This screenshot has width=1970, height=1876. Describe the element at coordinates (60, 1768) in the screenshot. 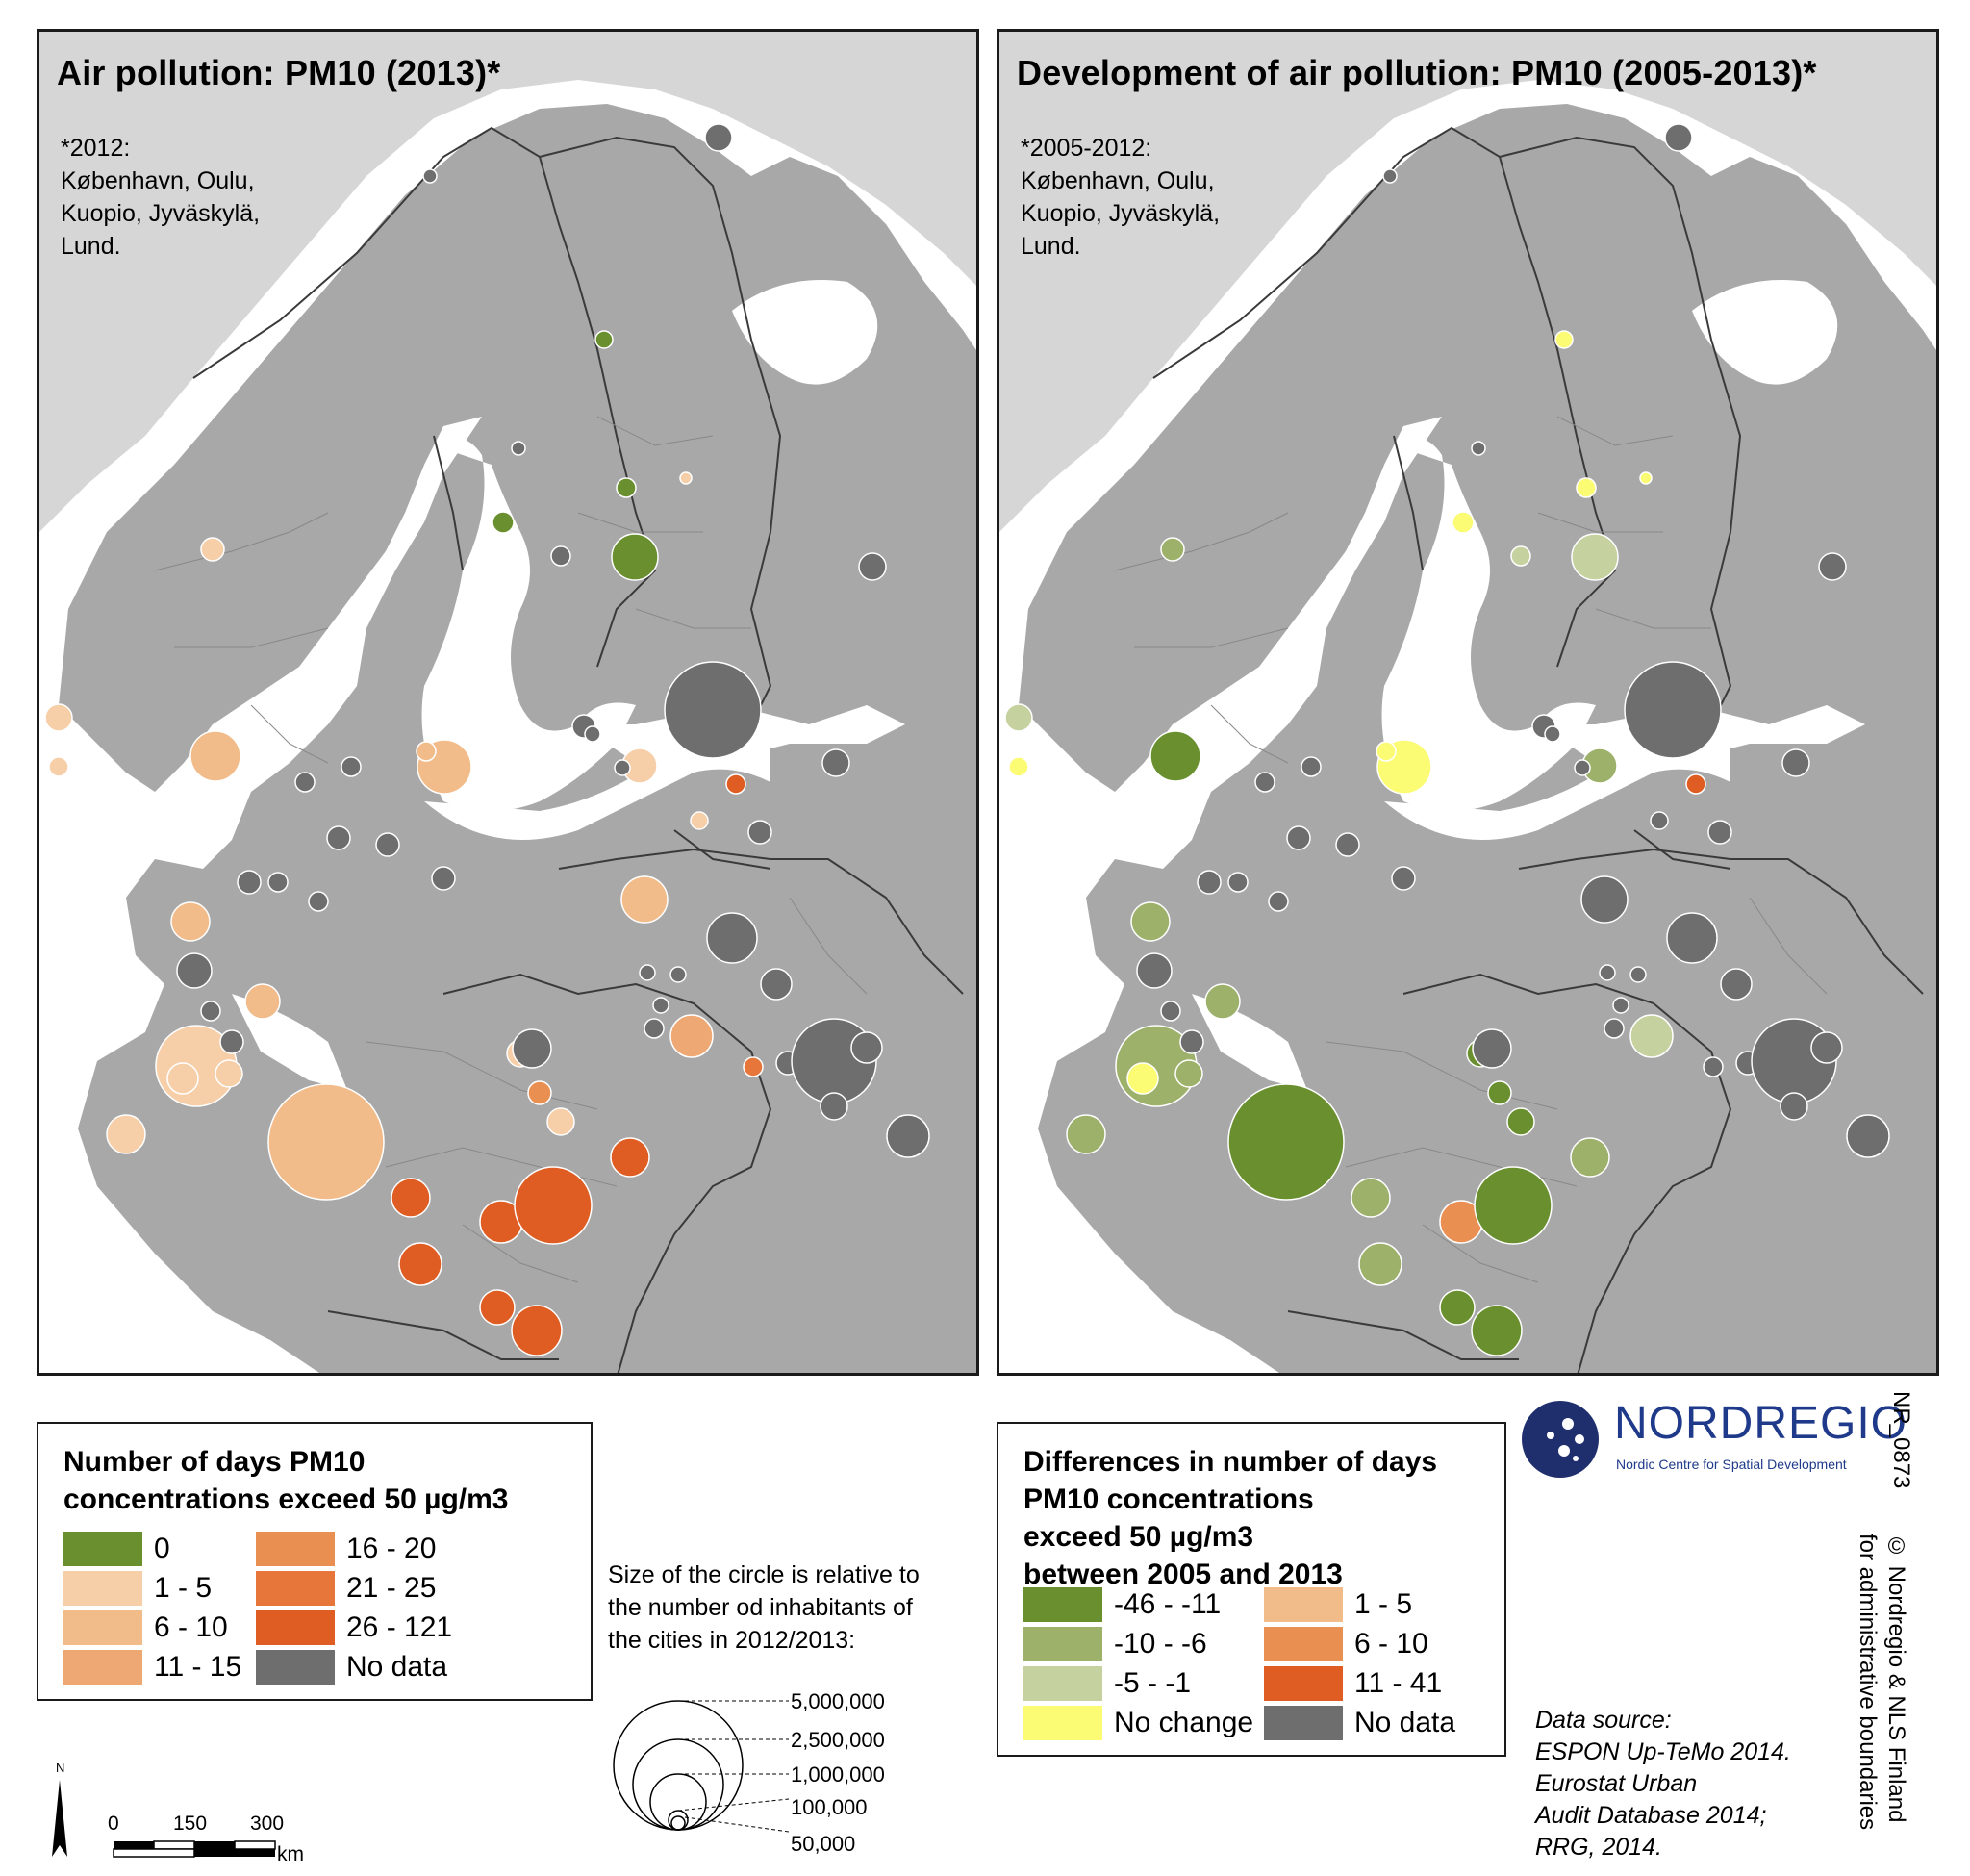

I see `north-label: N` at that location.